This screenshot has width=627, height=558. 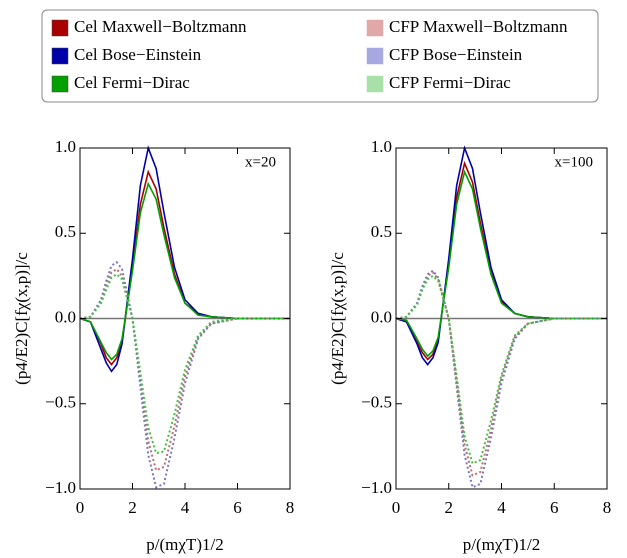 What do you see at coordinates (456, 54) in the screenshot?
I see `legend-label: CFP Bose−Einstein` at bounding box center [456, 54].